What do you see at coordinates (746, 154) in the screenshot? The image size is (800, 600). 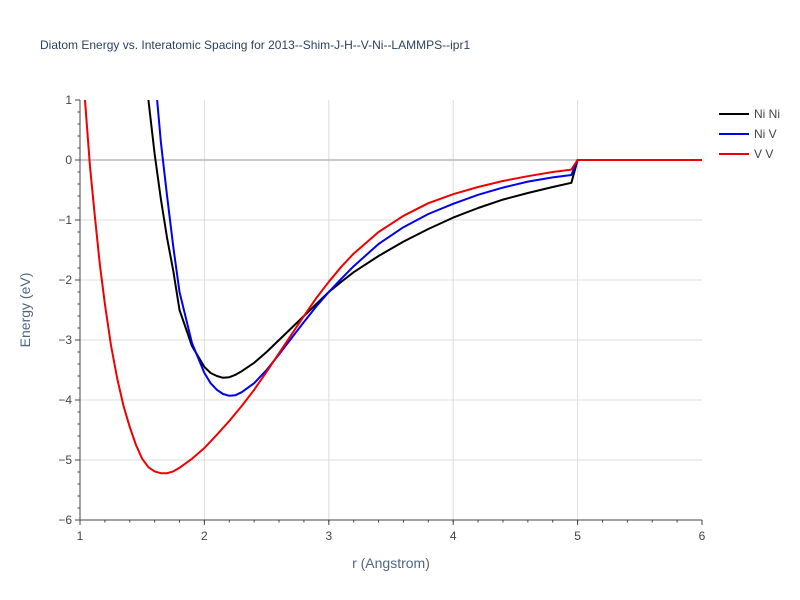 I see `legend-item-v-v: V V` at bounding box center [746, 154].